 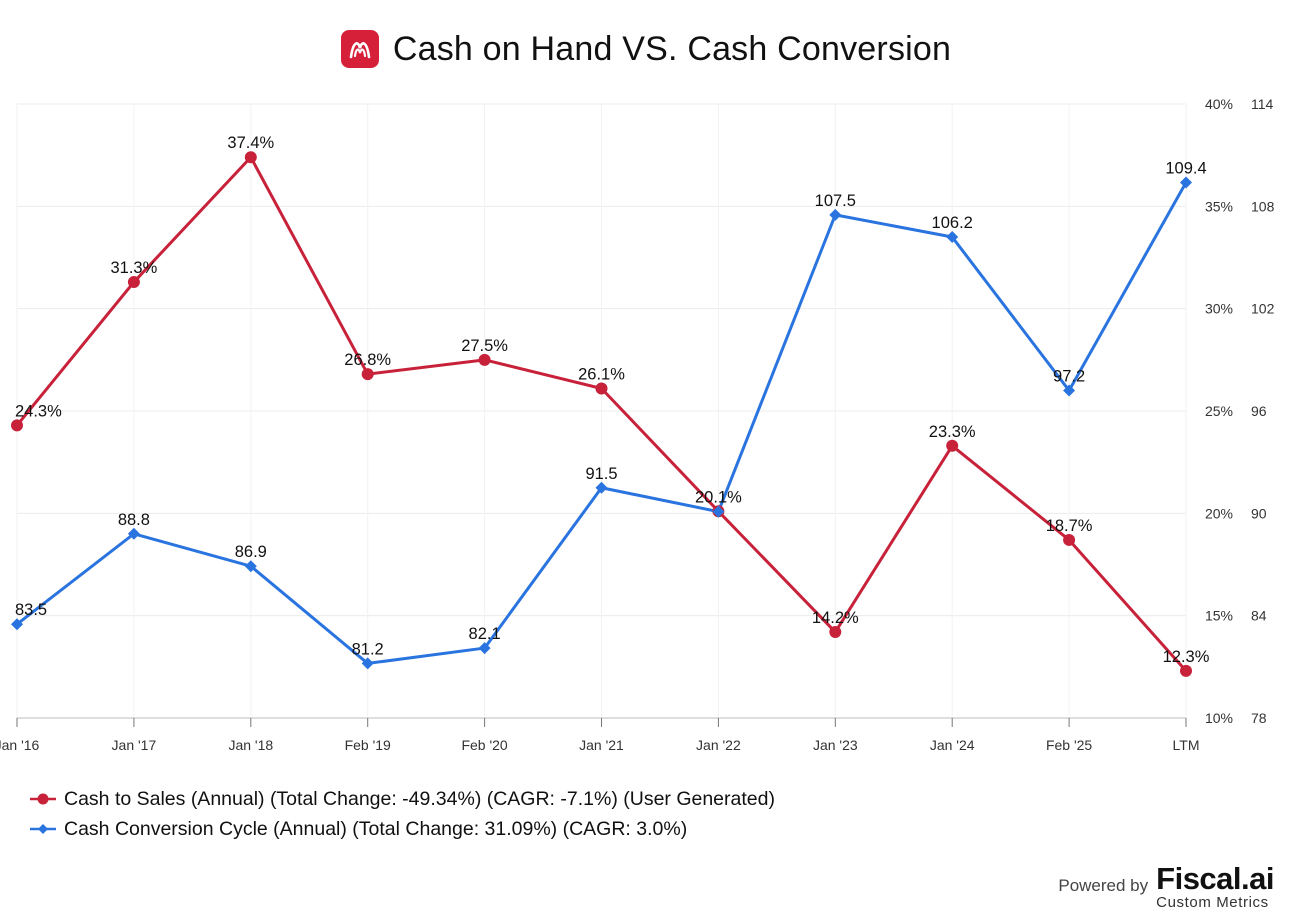 What do you see at coordinates (718, 745) in the screenshot?
I see `x-tick-label: Jan '22` at bounding box center [718, 745].